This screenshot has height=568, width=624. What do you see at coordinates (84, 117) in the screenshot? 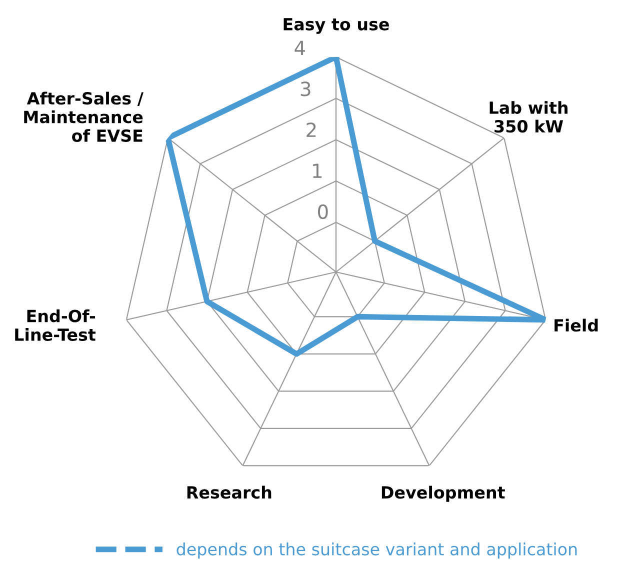
I see `spoke-label: After-Sales / Maintenance of EVSE` at bounding box center [84, 117].